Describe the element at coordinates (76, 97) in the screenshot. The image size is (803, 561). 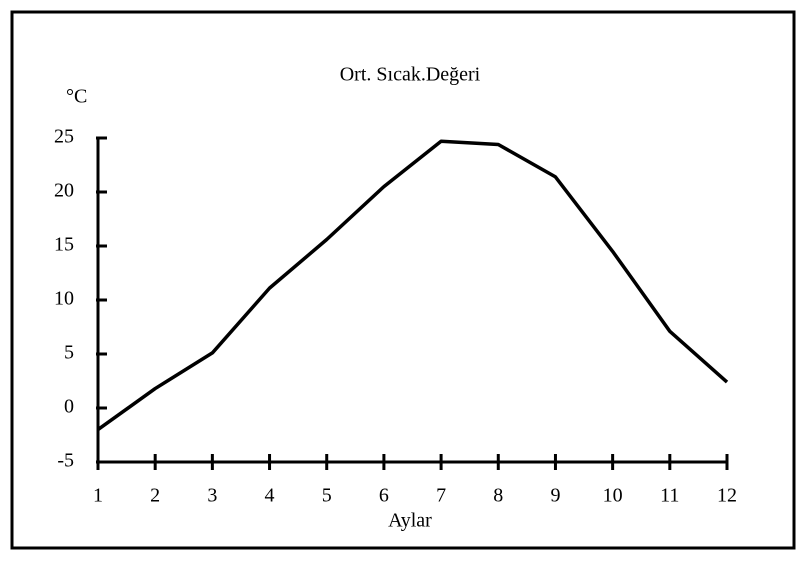
I see `y-axis-label: °C` at that location.